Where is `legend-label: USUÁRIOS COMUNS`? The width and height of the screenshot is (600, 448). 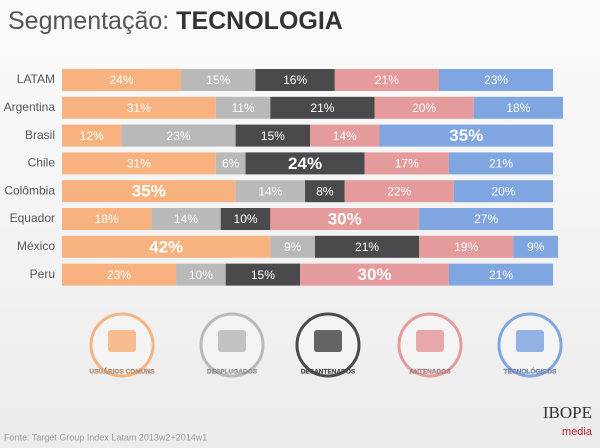
legend-label: USUÁRIOS COMUNS is located at coordinates (122, 371).